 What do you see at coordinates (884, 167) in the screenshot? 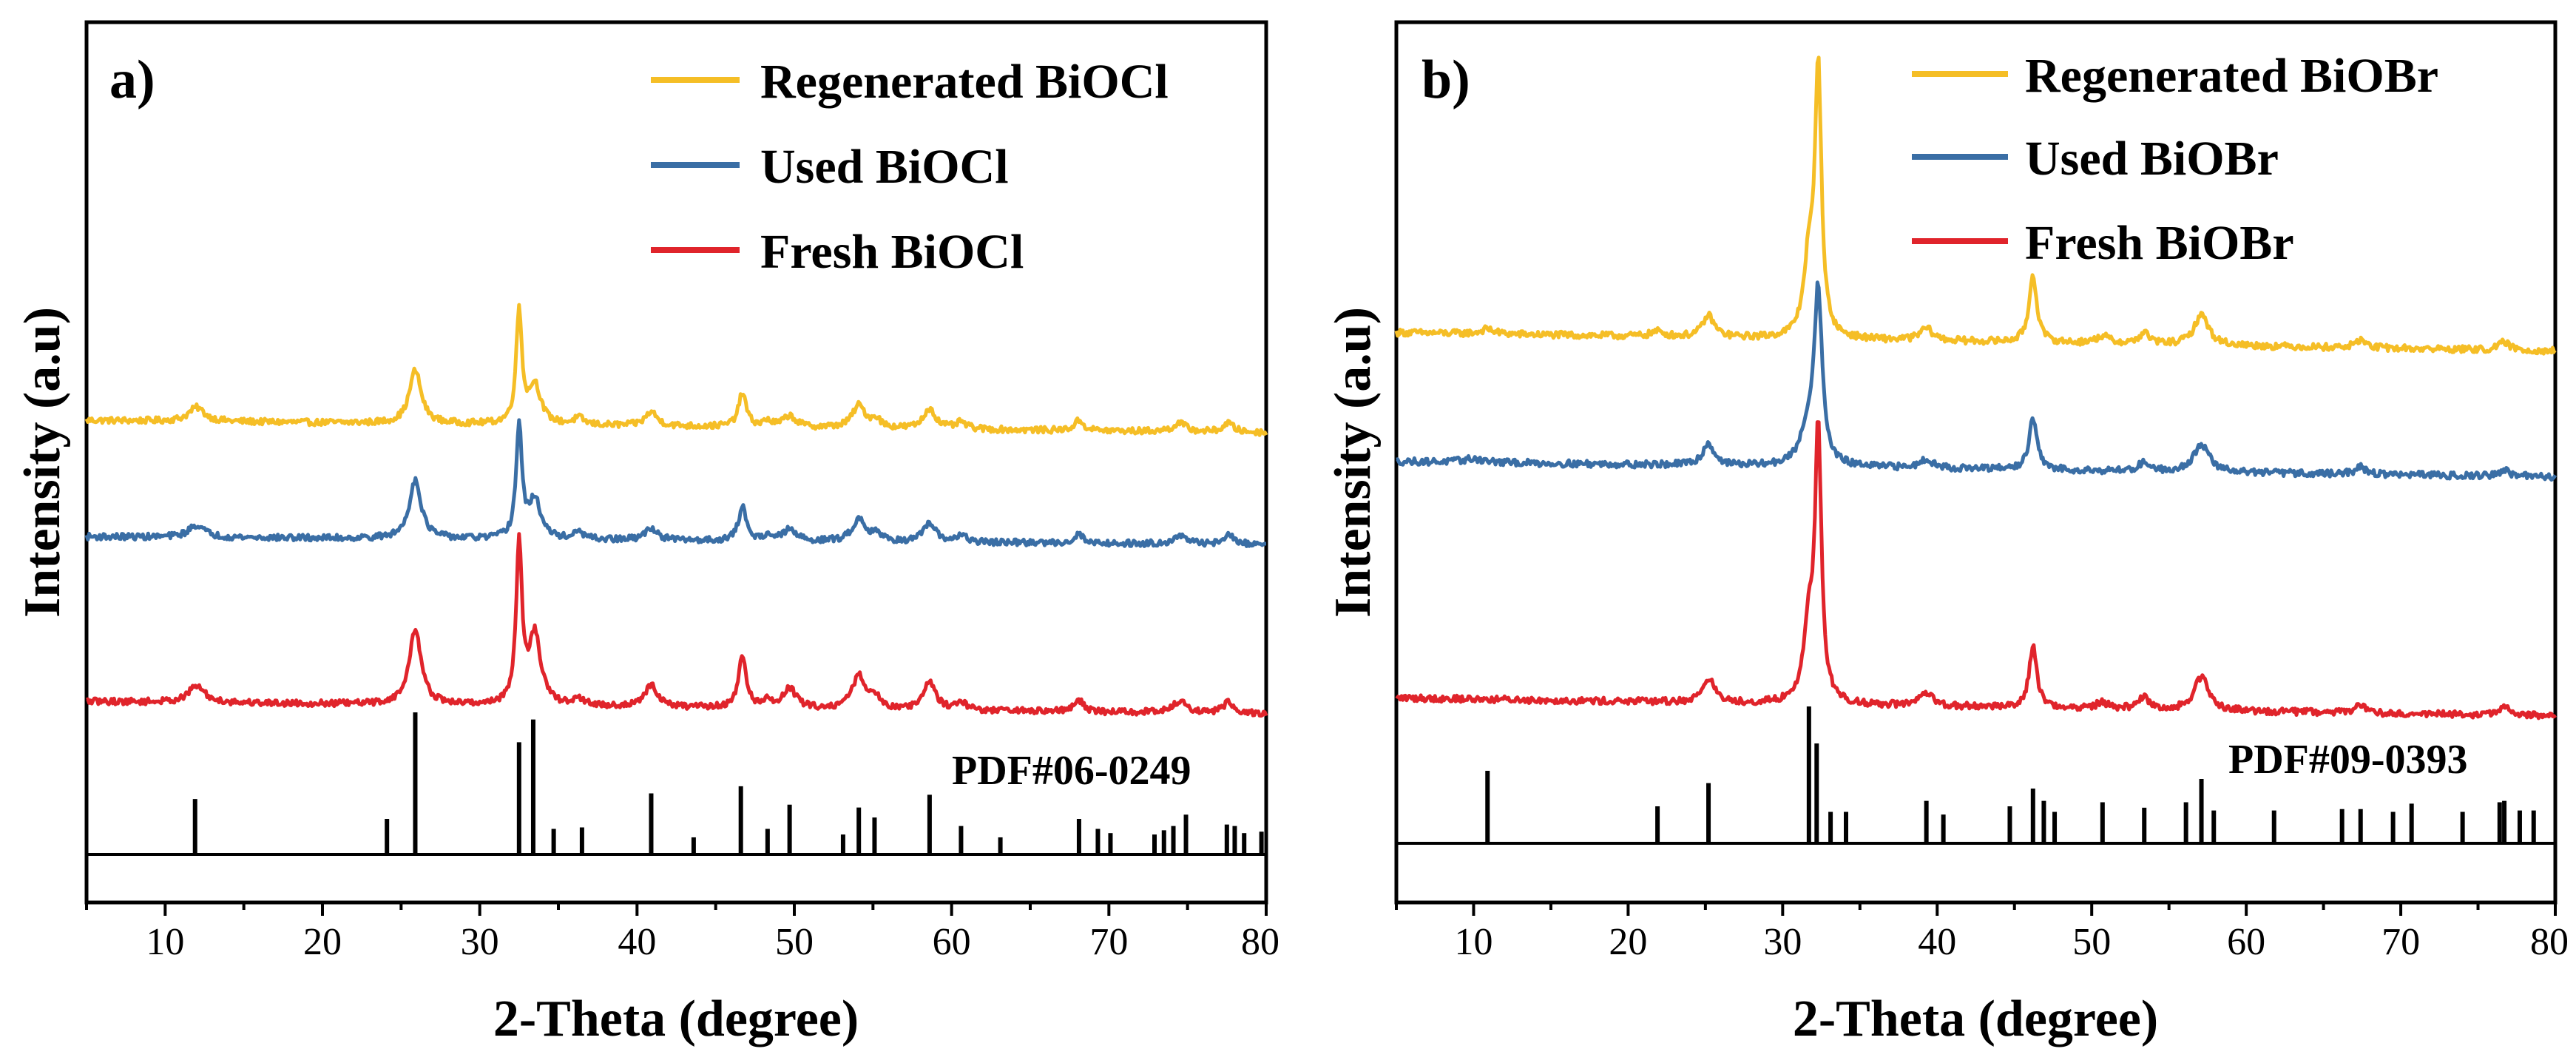
I see `panel-a-legend-label-used: Used BiOCl` at bounding box center [884, 167].